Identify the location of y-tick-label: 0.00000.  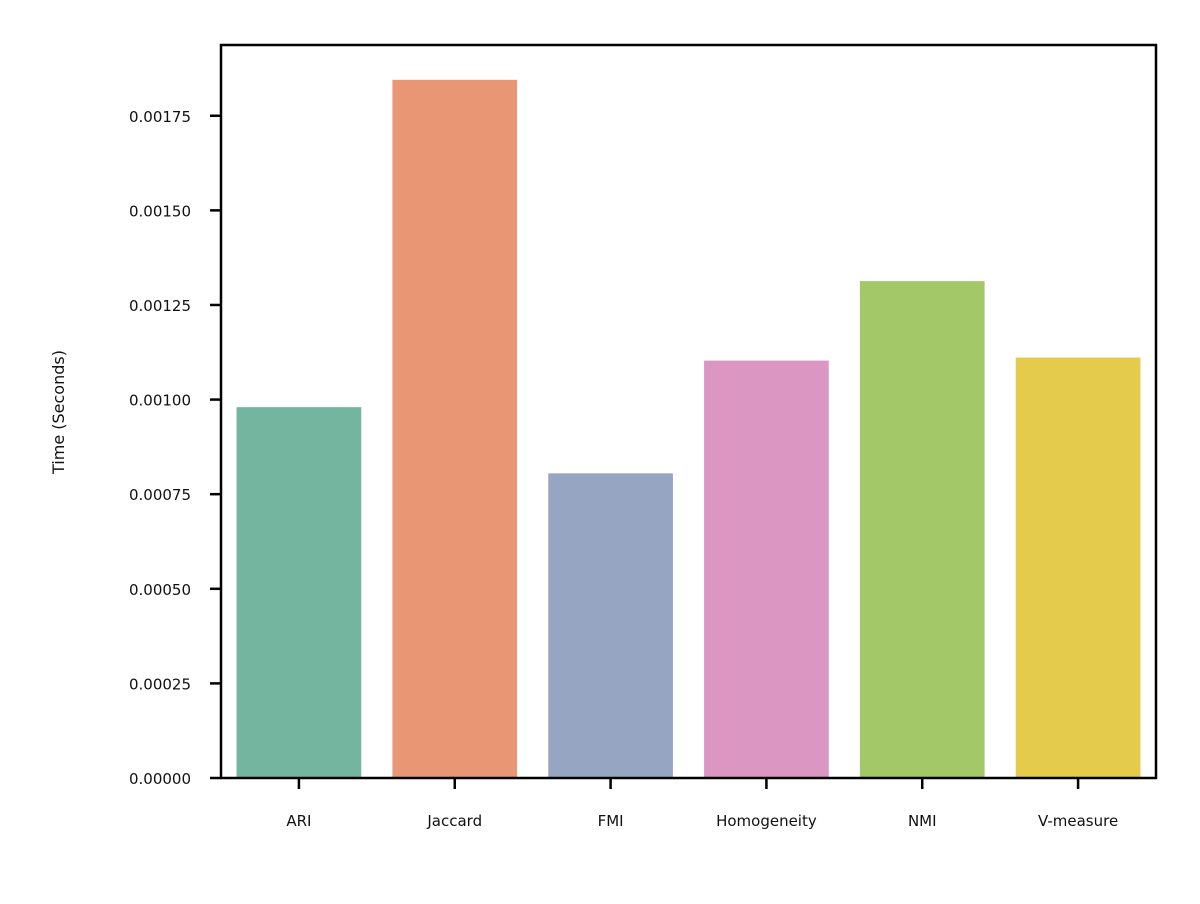
(160, 779).